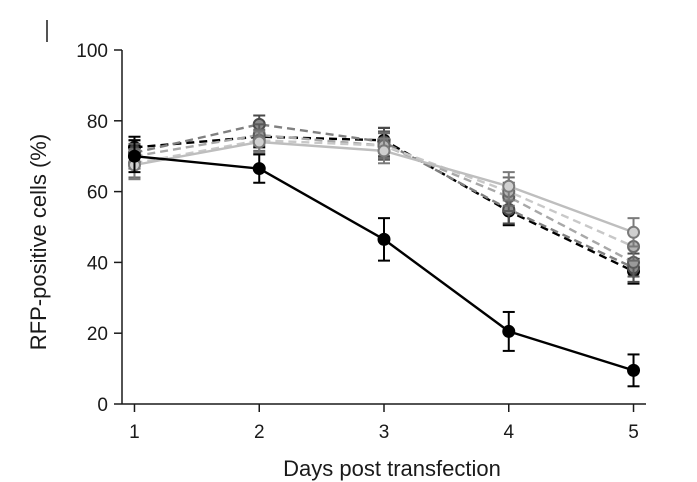 The height and width of the screenshot is (482, 697). Describe the element at coordinates (99, 228) in the screenshot. I see `y-axis: 0 20 40 60 80 100` at that location.